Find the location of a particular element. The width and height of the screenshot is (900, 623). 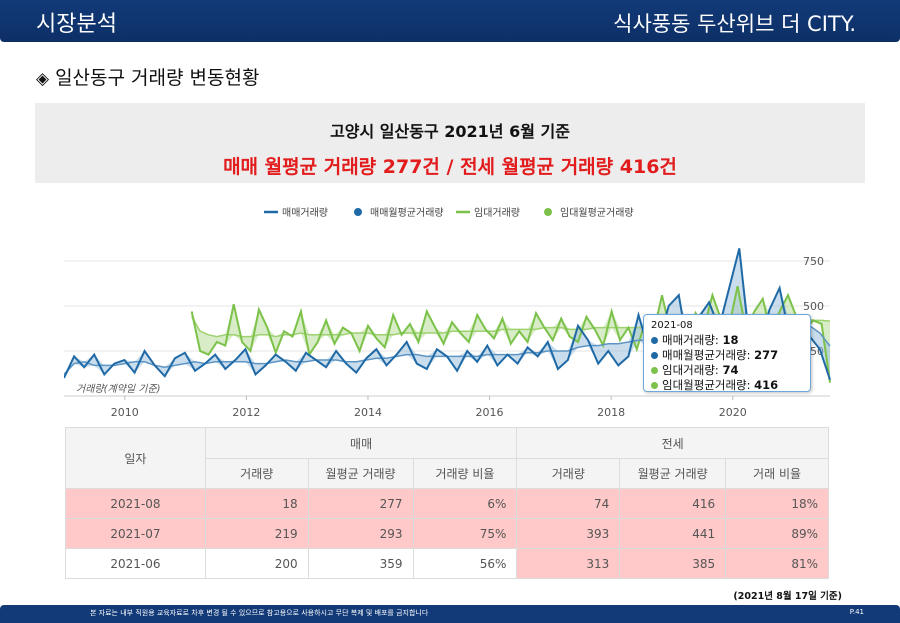

tooltip-row: 매매월평균거래량: 277 is located at coordinates (727, 355).